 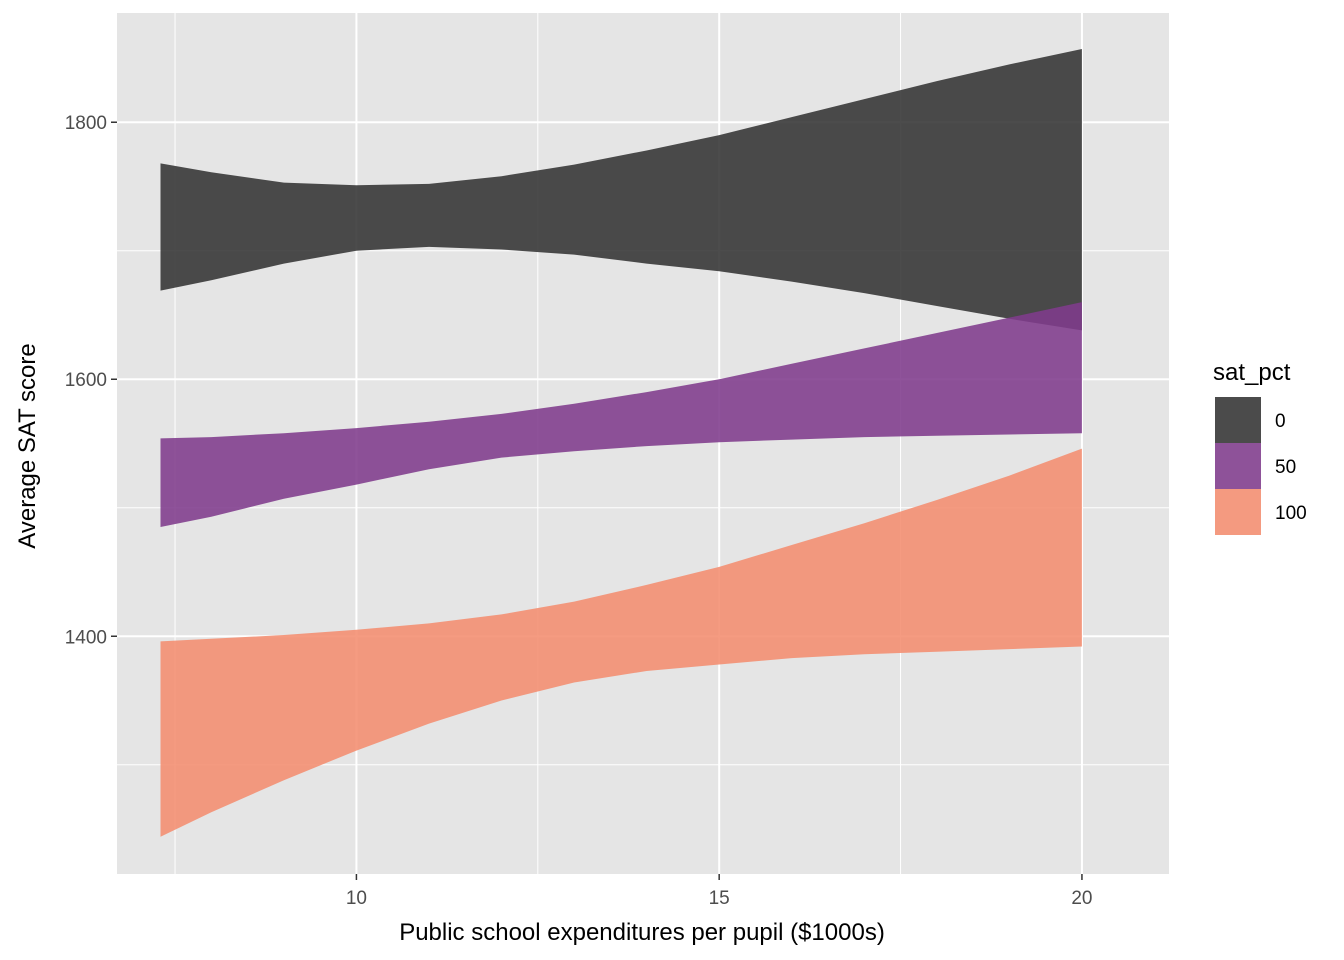 I want to click on legend-label: 100, so click(x=1291, y=513).